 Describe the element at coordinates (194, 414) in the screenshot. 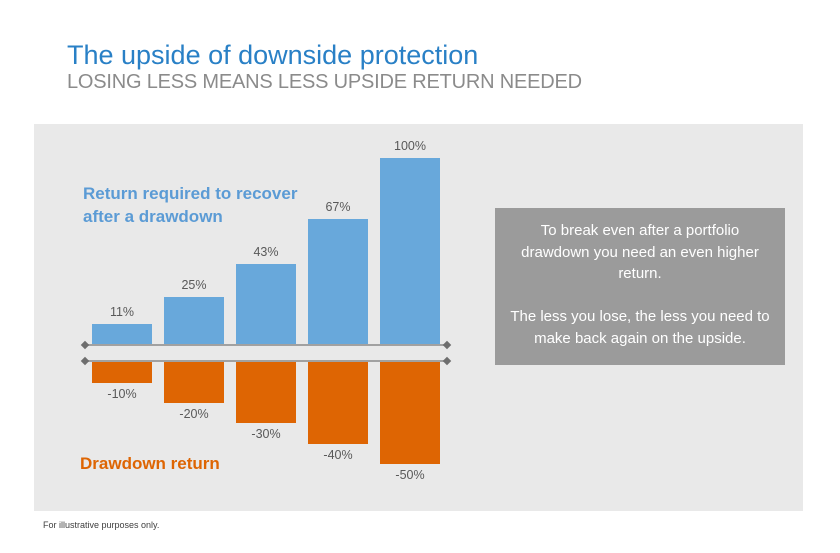

I see `bar-value-label: -20%` at that location.